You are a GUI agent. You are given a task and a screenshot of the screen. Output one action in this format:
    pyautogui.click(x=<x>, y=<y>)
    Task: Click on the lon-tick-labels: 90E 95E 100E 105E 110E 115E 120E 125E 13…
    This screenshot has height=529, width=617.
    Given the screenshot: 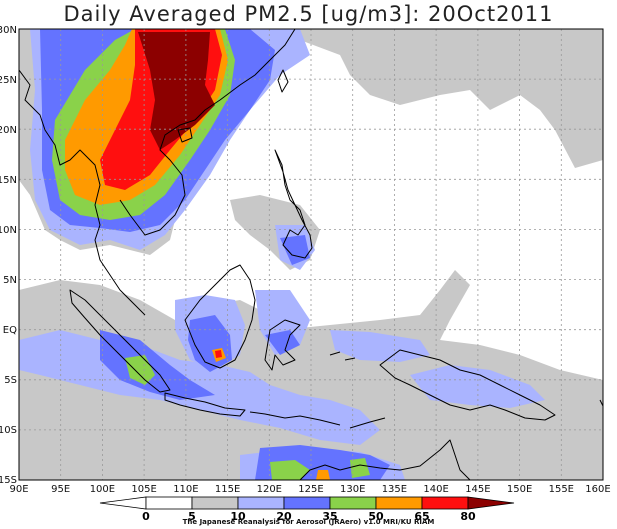 What is the action you would take?
    pyautogui.click(x=309, y=489)
    